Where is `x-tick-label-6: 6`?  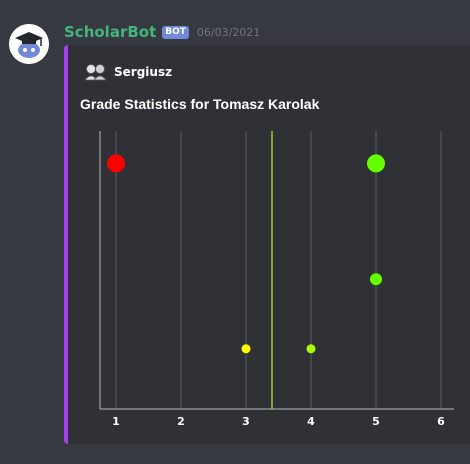
x-tick-label-6: 6 is located at coordinates (441, 421).